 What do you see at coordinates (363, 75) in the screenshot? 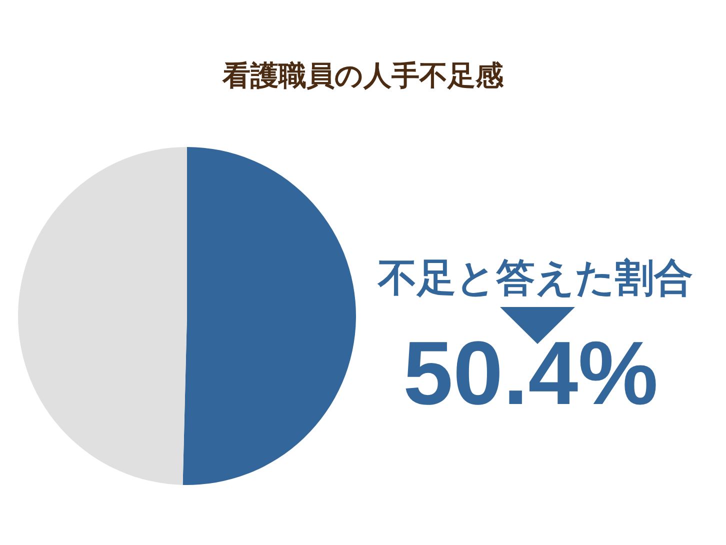
I see `chart-title: 看護職員の人手不足感` at bounding box center [363, 75].